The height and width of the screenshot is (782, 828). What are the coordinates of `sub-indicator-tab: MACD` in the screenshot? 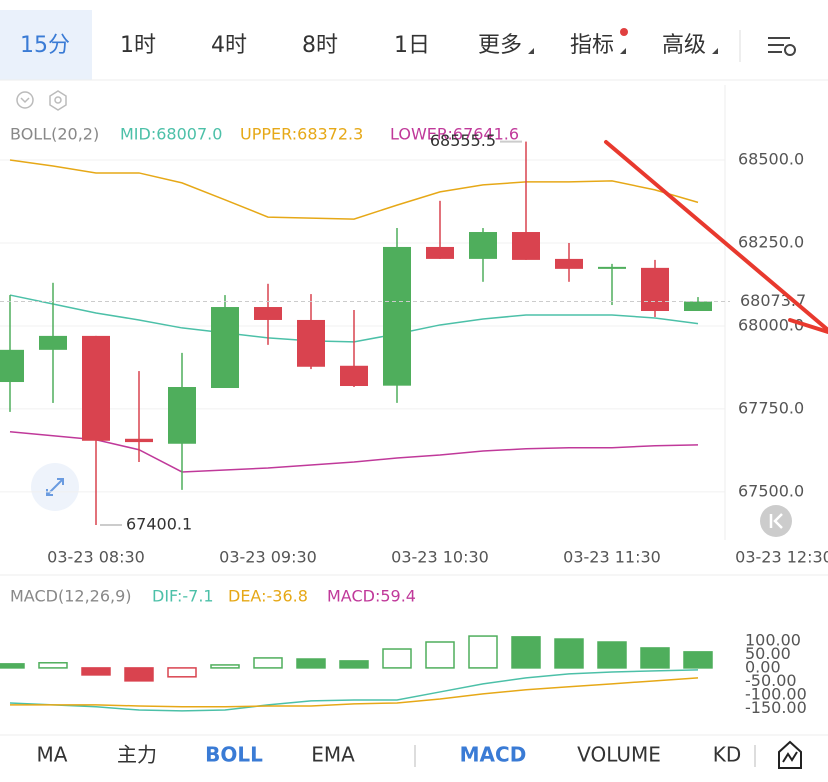 It's located at (493, 755).